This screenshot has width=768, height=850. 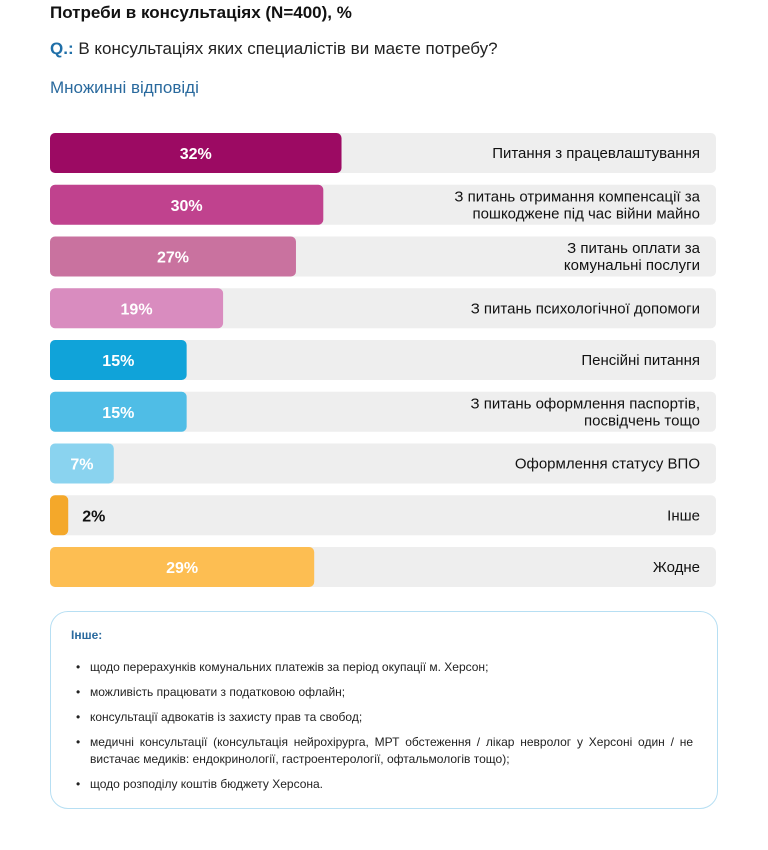 I want to click on category-label: Інше, so click(x=683, y=515).